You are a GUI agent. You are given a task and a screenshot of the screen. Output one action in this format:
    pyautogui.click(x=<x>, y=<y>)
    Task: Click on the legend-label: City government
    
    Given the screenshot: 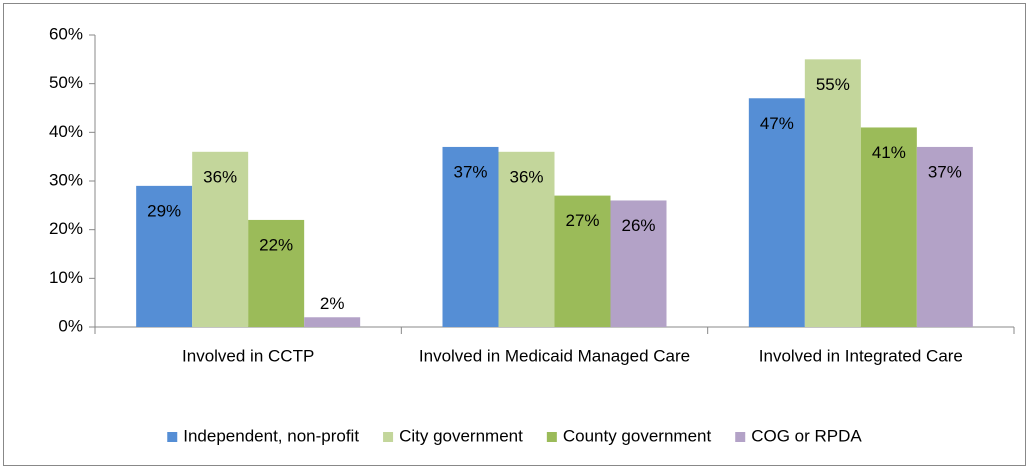 What is the action you would take?
    pyautogui.click(x=461, y=435)
    